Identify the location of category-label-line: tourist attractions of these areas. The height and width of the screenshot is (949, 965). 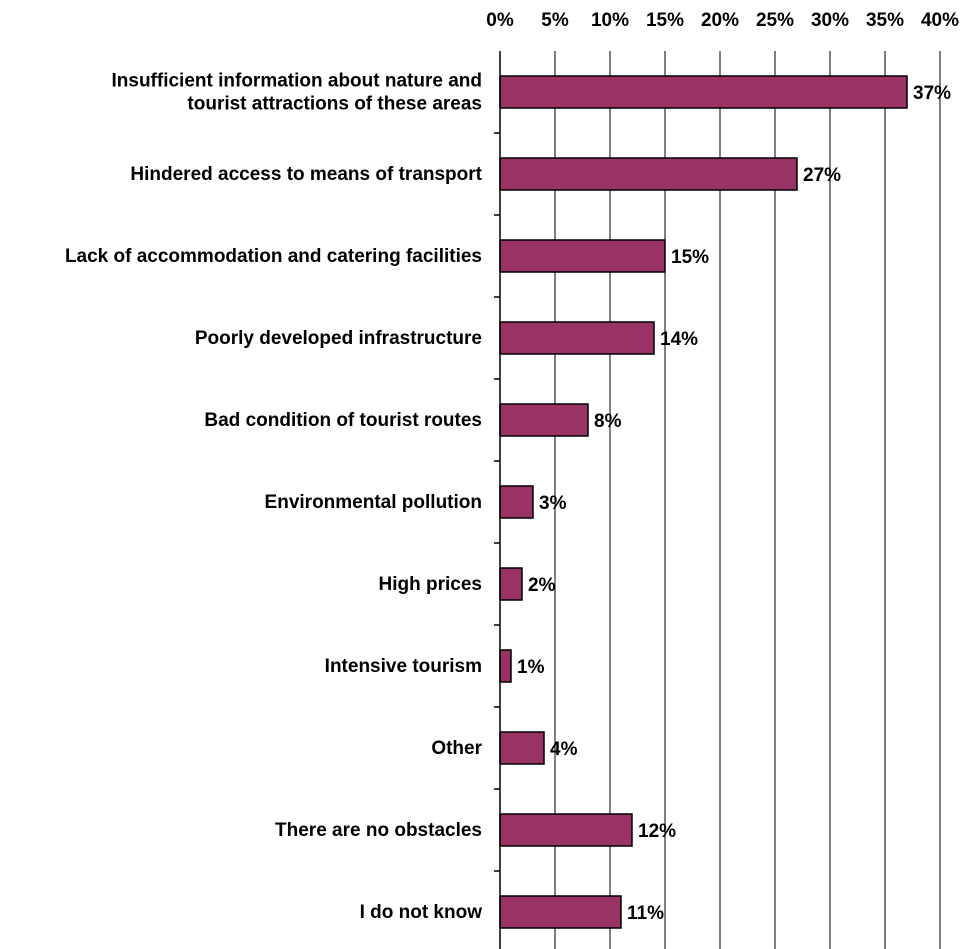
(334, 104).